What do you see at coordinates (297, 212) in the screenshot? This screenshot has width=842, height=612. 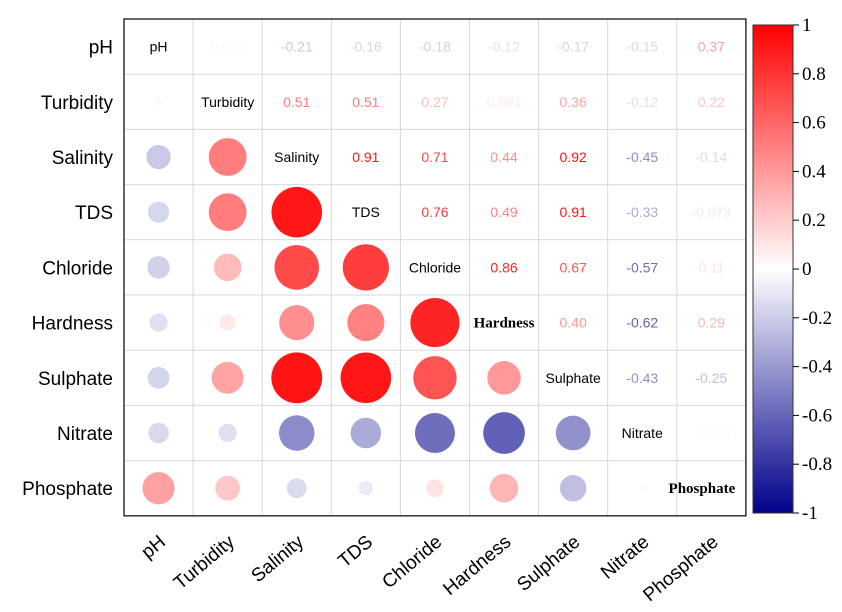 I see `circle-tds-salinity` at bounding box center [297, 212].